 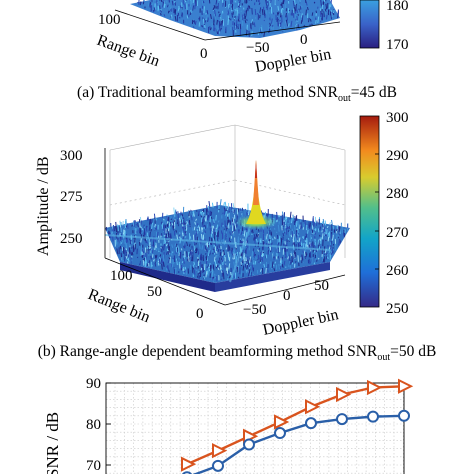 I want to click on plot-b-surface-edge, so click(x=272, y=277).